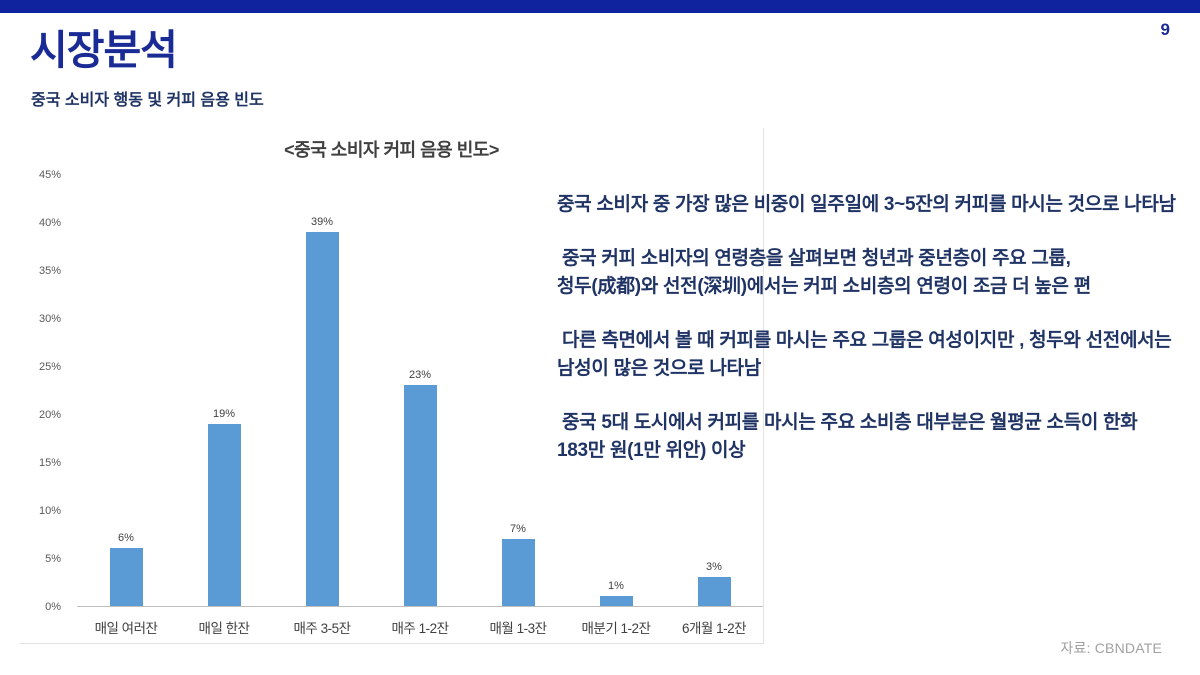  What do you see at coordinates (126, 390) in the screenshot?
I see `bar-column: 6%` at bounding box center [126, 390].